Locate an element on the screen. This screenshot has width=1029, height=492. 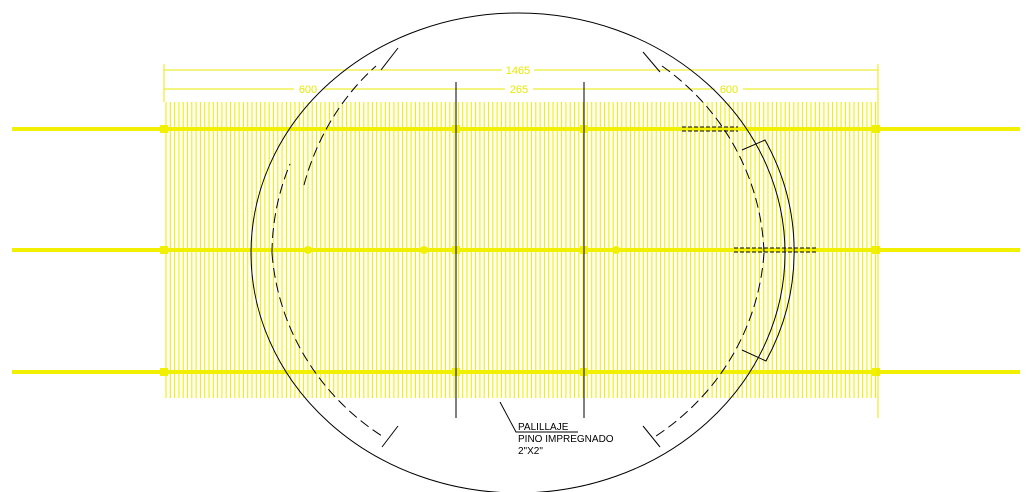
dim-right-label: 600 is located at coordinates (729, 90).